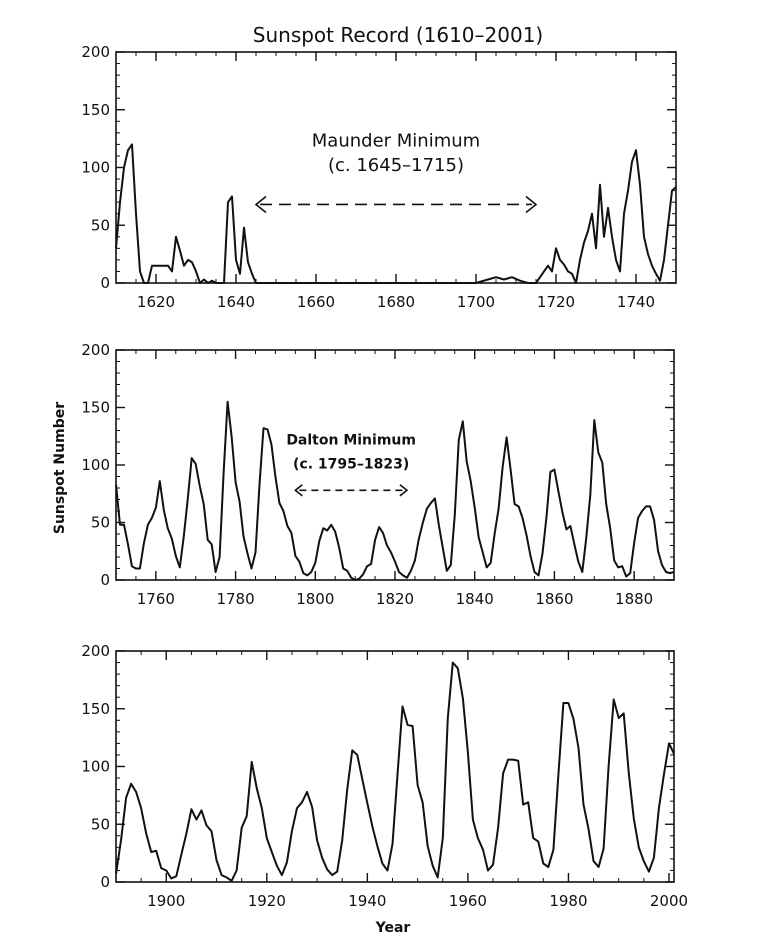 The height and width of the screenshot is (936, 757). Describe the element at coordinates (475, 599) in the screenshot. I see `x-tick-label: 1840` at that location.